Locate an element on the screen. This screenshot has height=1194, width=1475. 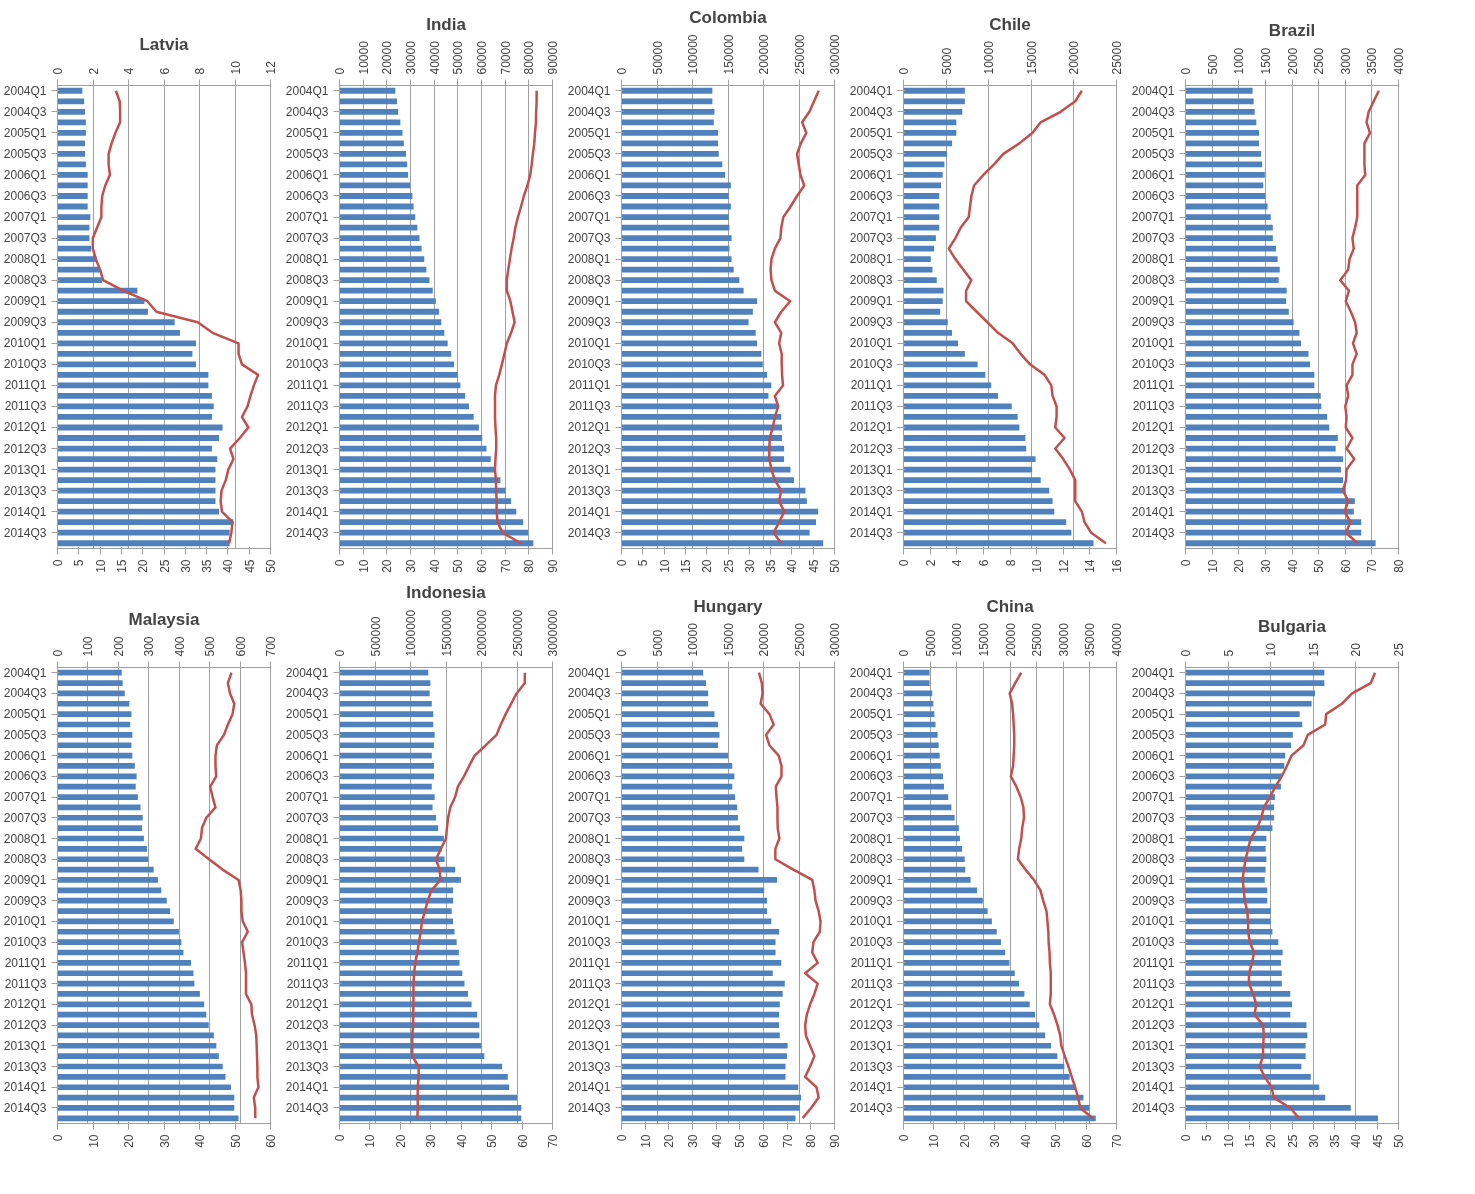
x2-tick-label: 2000000 is located at coordinates (482, 633).